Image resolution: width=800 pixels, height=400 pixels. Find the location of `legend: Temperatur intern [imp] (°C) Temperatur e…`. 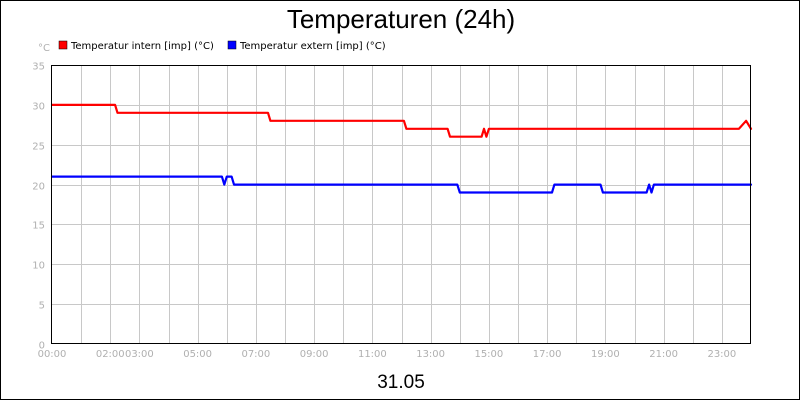

legend: Temperatur intern [imp] (°C) Temperatur e… is located at coordinates (222, 46).